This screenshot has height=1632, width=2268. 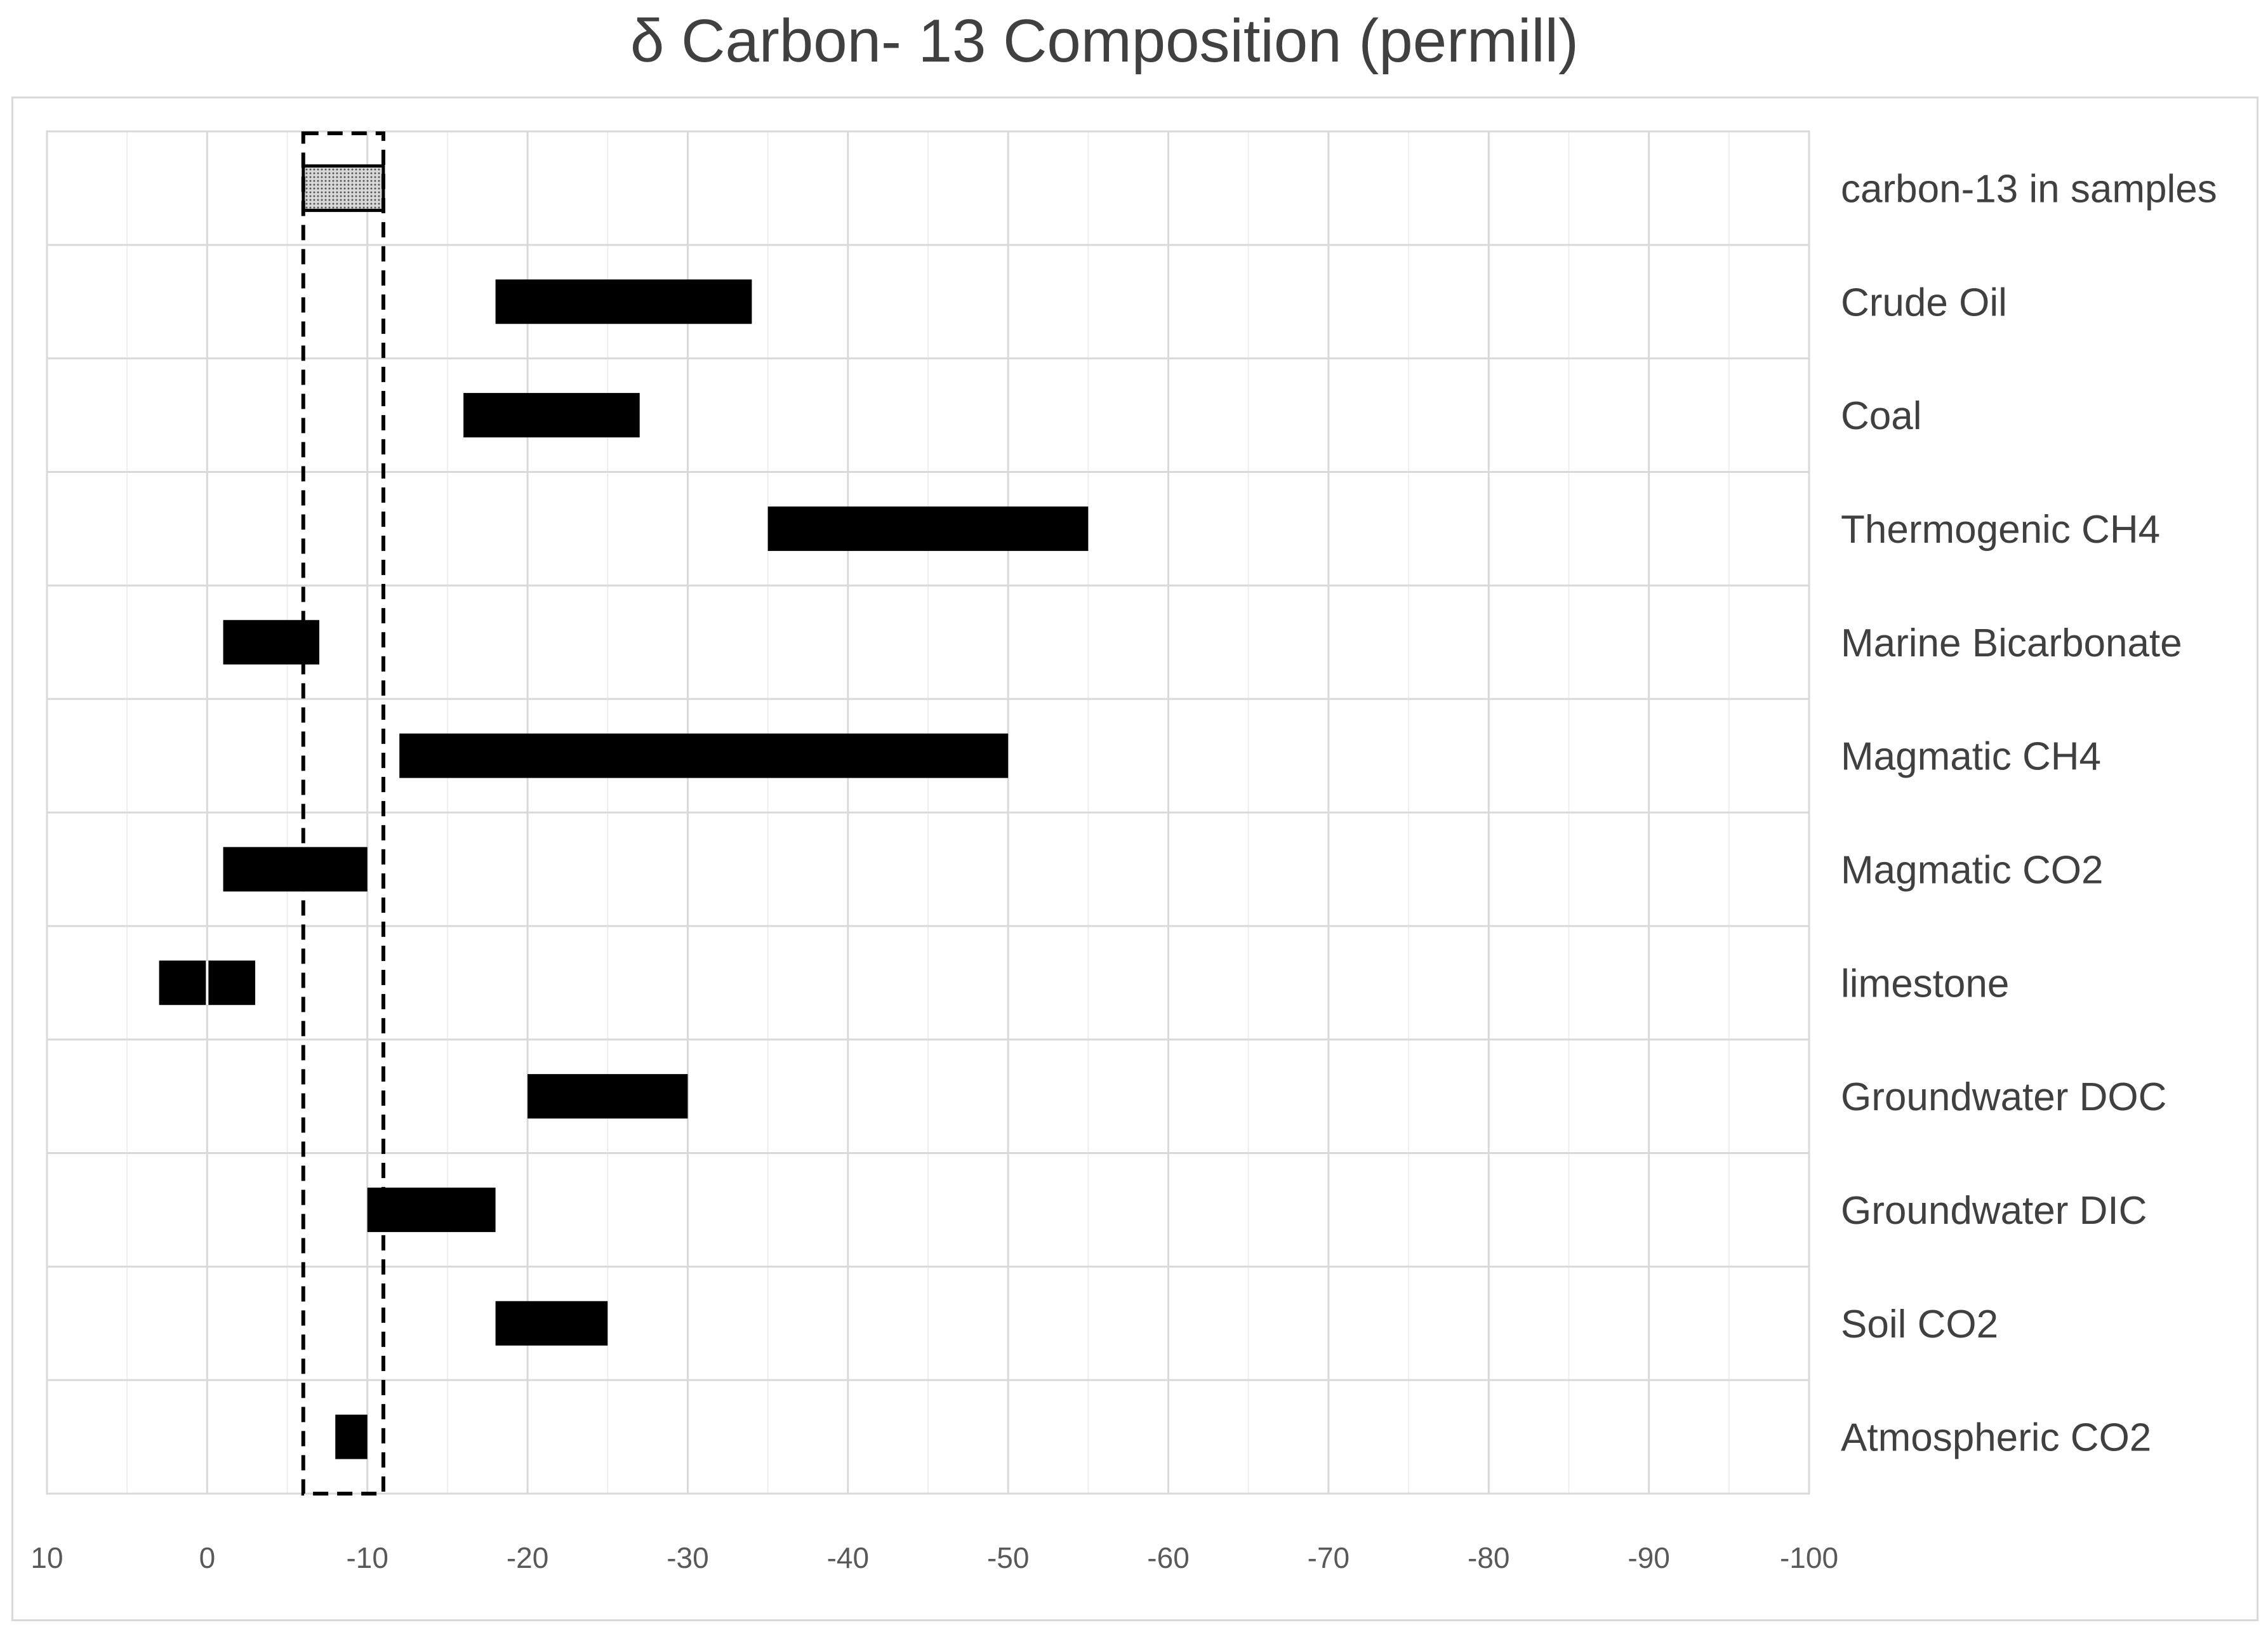 I want to click on x-tick-label: -40, so click(x=848, y=1557).